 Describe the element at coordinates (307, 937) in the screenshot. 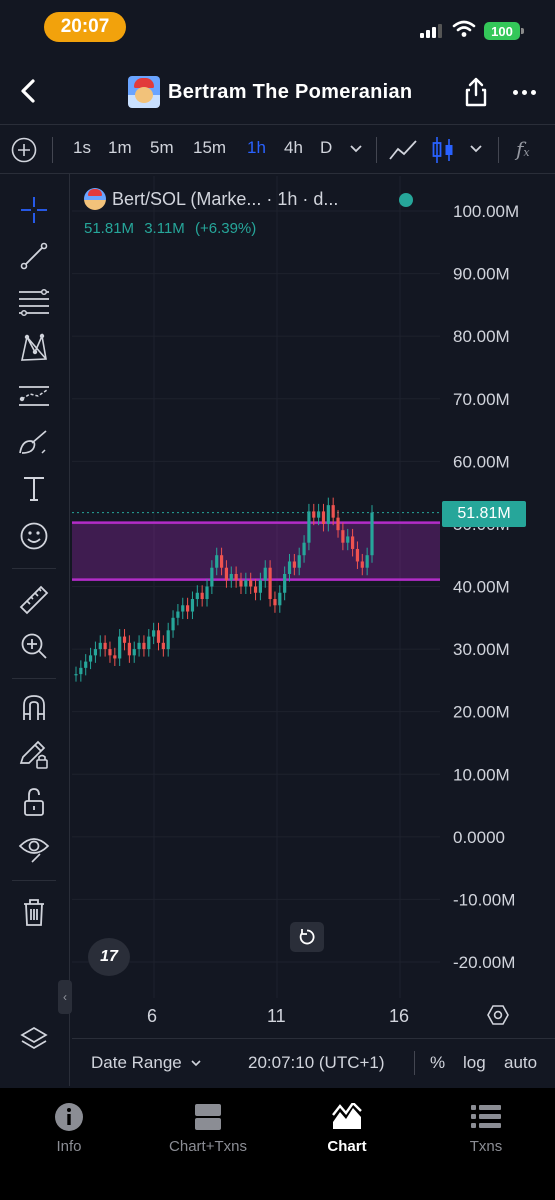

I see `reset-chart-button` at that location.